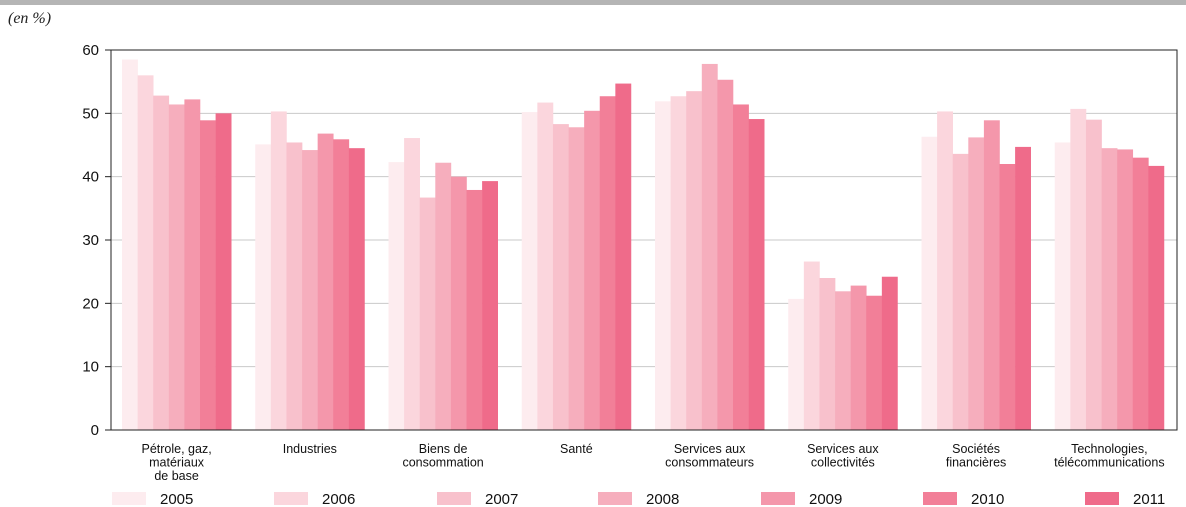  I want to click on category-label: consommation, so click(442, 463).